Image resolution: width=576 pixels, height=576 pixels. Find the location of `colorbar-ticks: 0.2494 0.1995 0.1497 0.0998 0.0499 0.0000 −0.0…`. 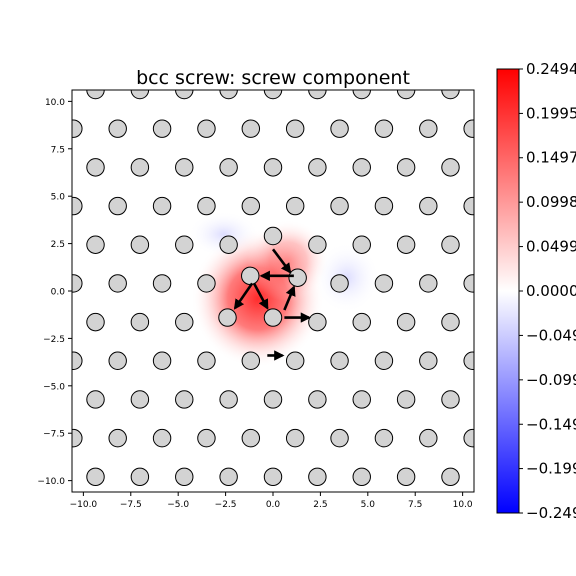

colorbar-ticks: 0.2494 0.1995 0.1497 0.0998 0.0499 0.0000 −0.0… is located at coordinates (547, 291).